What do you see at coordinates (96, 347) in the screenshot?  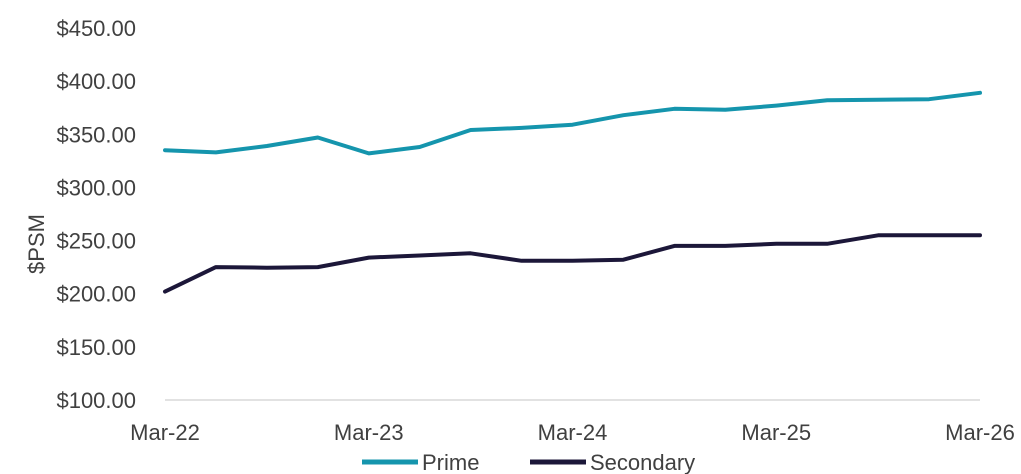 I see `y-tick-label: $150.00` at bounding box center [96, 347].